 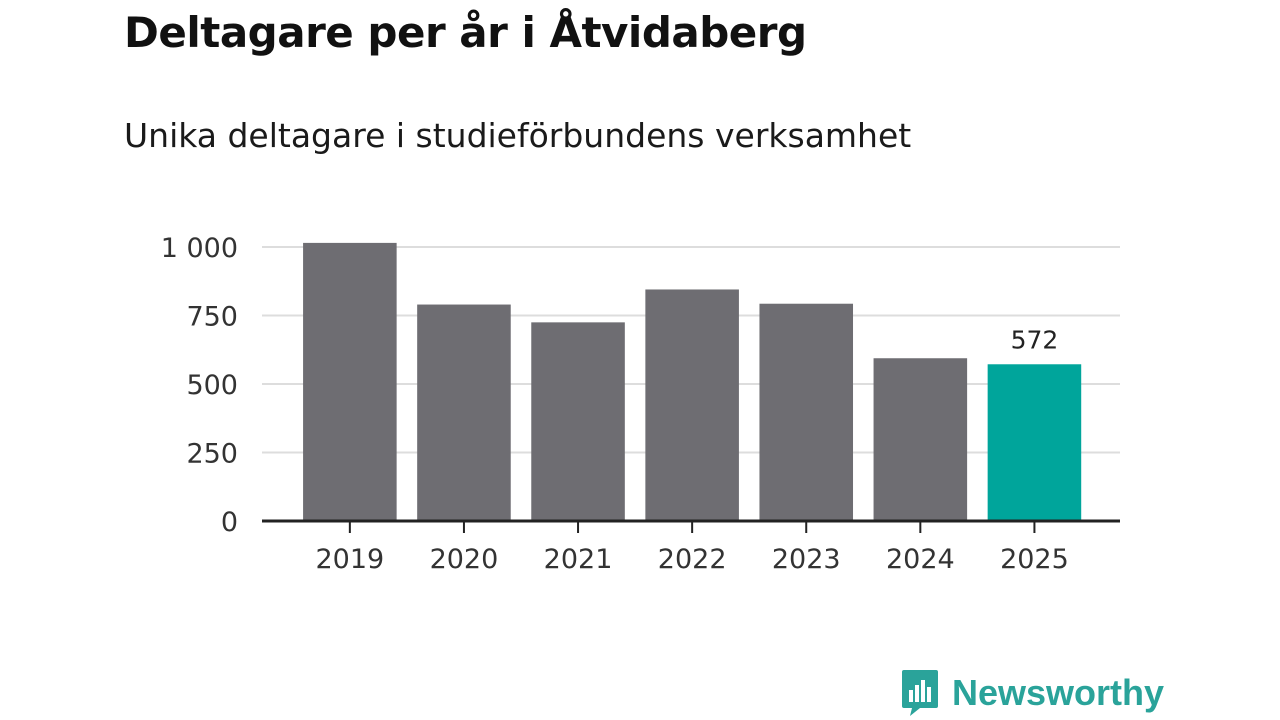 What do you see at coordinates (578, 421) in the screenshot?
I see `bar-2021` at bounding box center [578, 421].